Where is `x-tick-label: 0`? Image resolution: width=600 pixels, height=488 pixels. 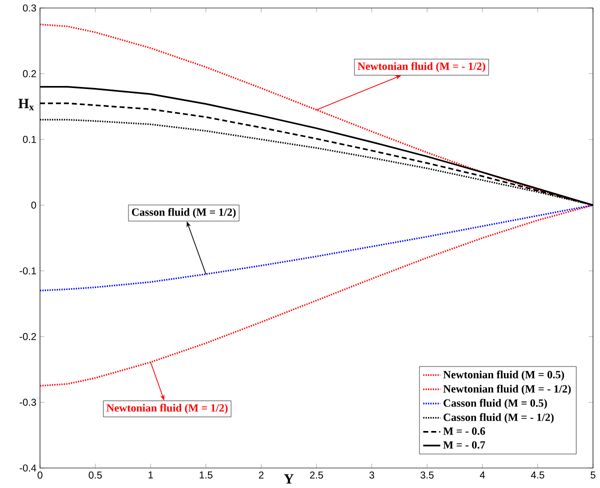 x-tick-label: 0 is located at coordinates (40, 475).